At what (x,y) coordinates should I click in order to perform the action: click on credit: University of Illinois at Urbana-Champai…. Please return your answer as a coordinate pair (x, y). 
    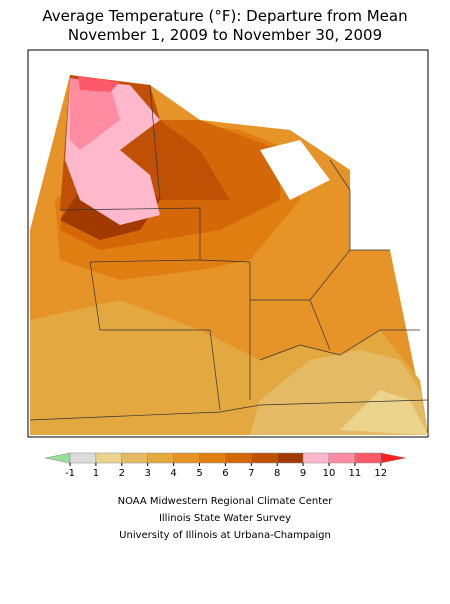
    Looking at the image, I should click on (225, 535).